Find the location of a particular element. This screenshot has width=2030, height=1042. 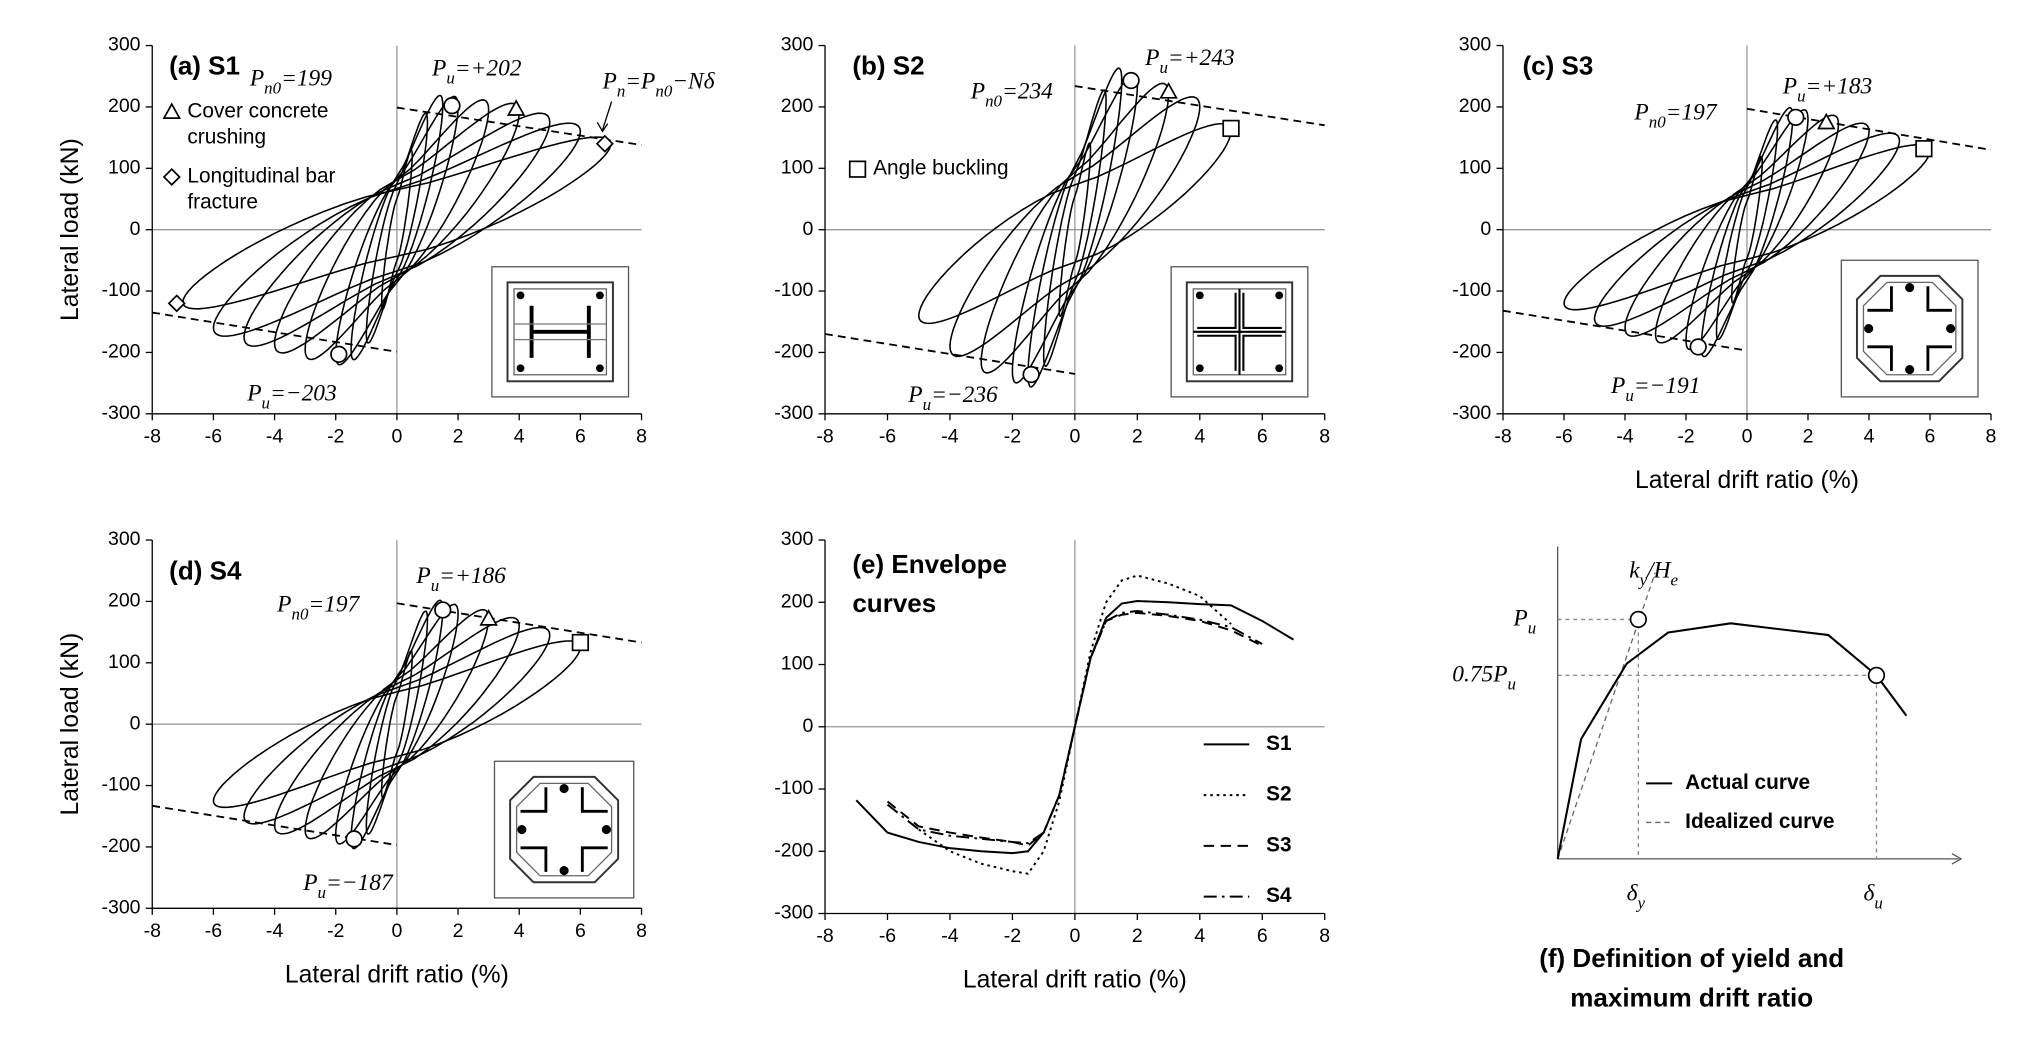

text-part: =+186 is located at coordinates (472, 576).